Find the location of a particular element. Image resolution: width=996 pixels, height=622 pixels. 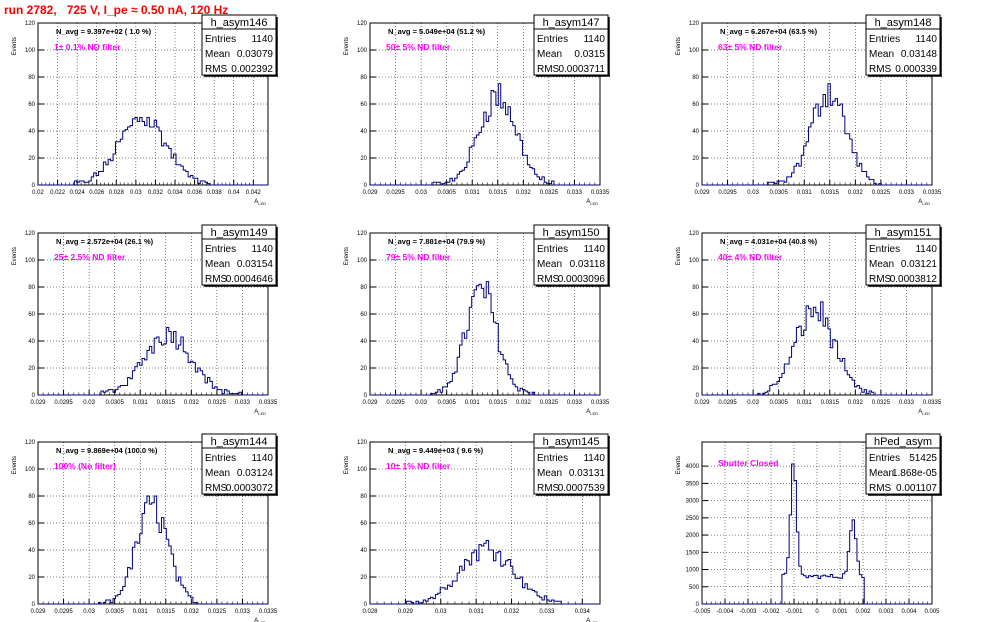

stats-value: 0.000339 is located at coordinates (916, 69).